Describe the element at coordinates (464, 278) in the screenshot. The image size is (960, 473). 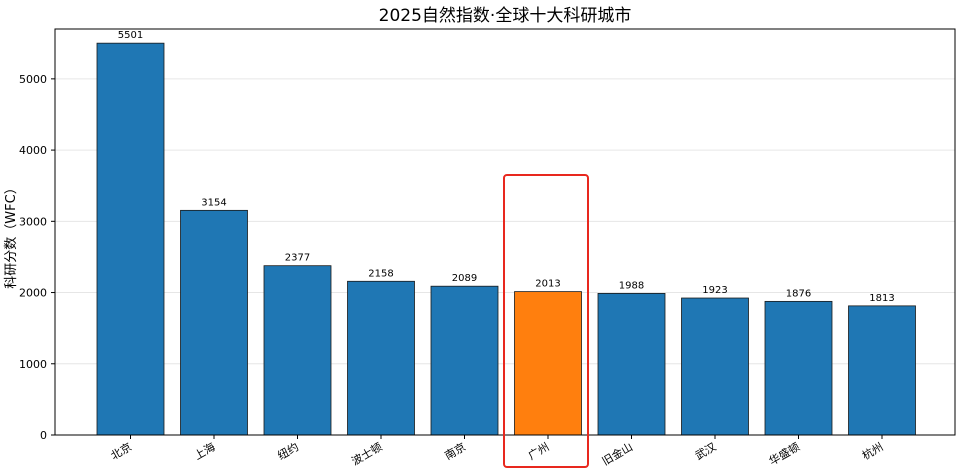
I see `bar-value-label: 2089` at that location.